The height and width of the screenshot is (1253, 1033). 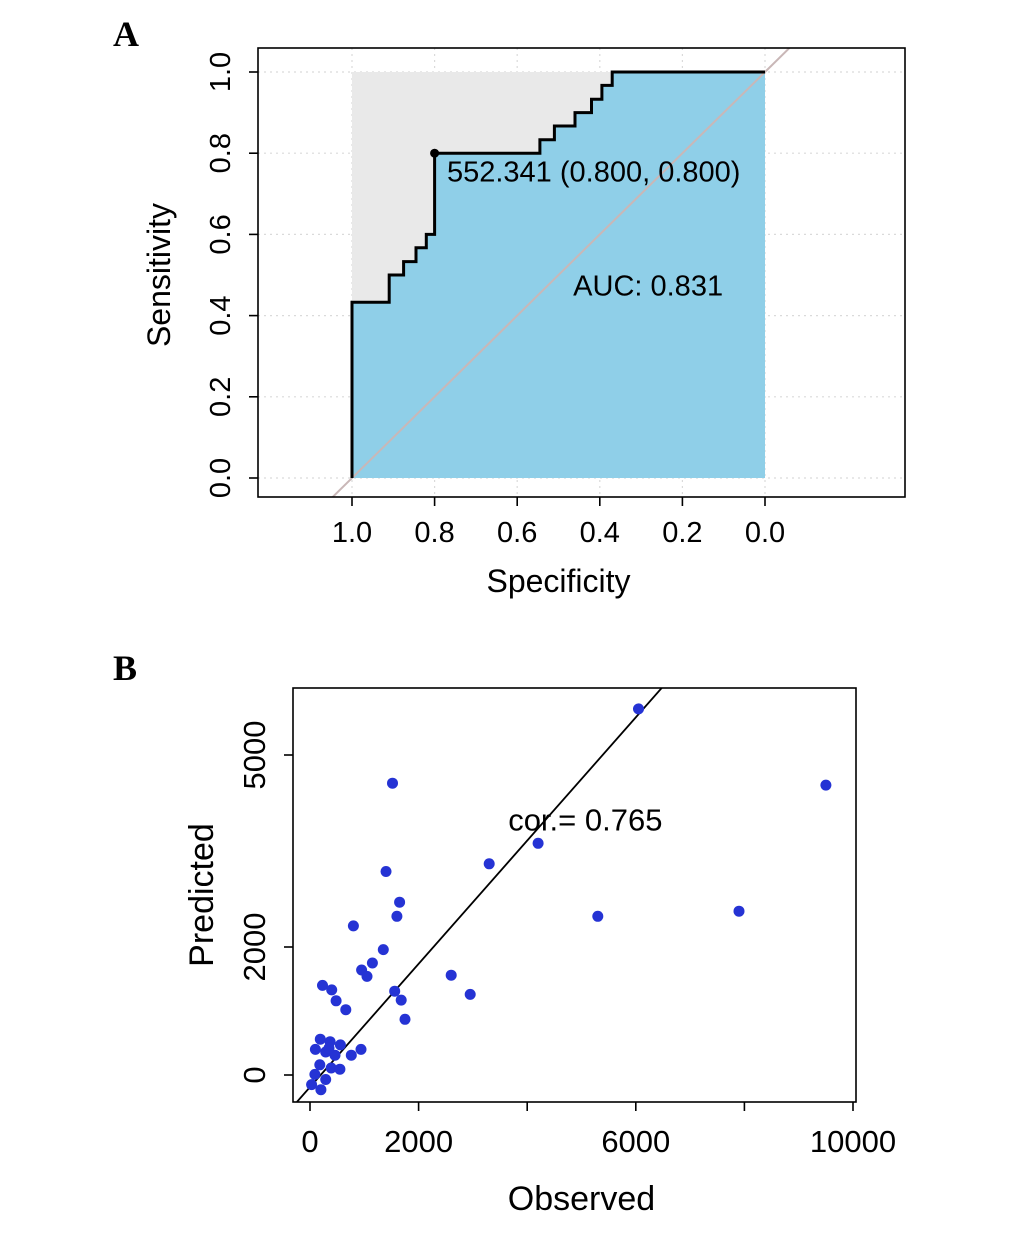 I want to click on fit-line, so click(x=479, y=895).